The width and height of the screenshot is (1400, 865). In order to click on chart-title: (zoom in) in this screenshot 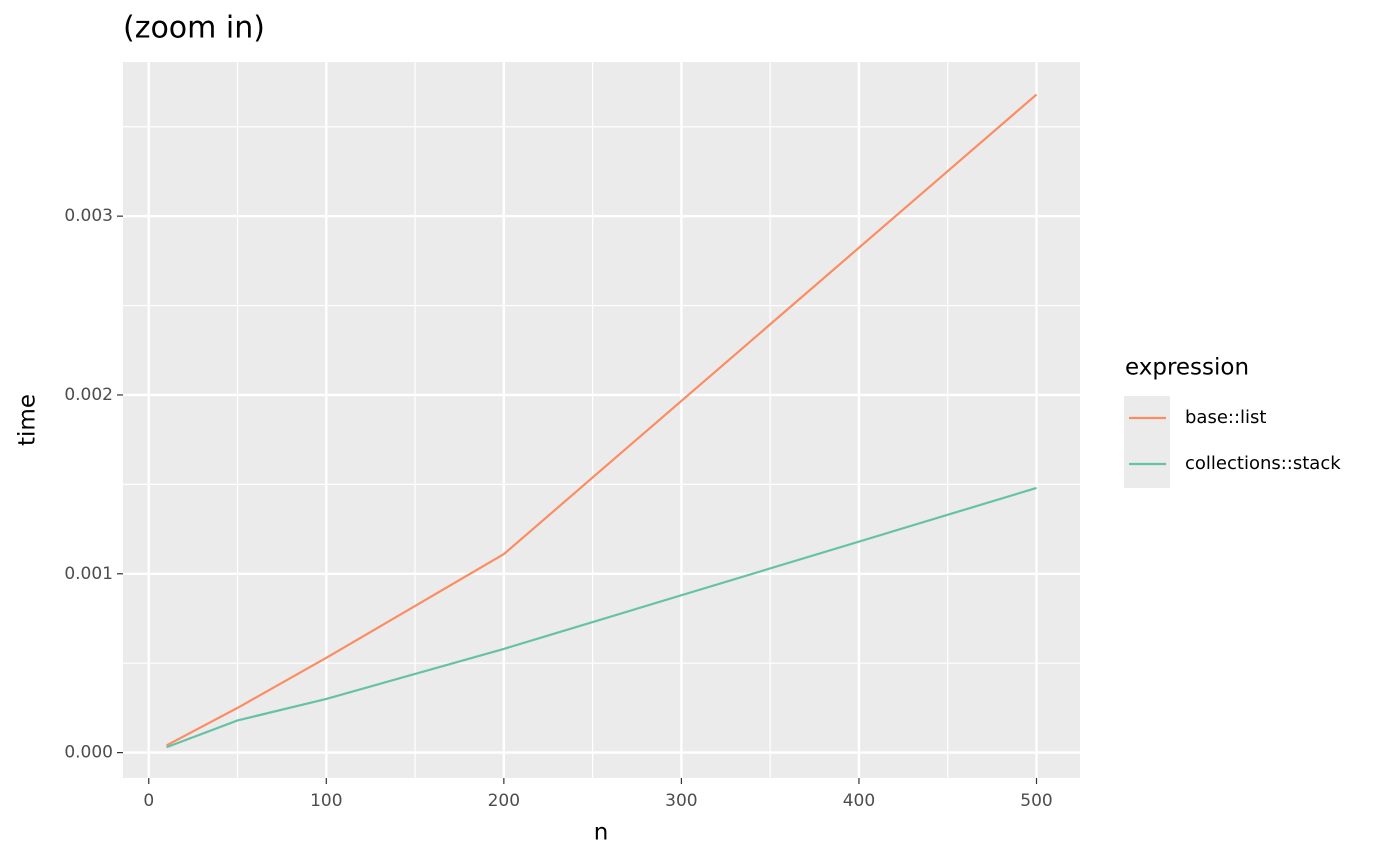, I will do `click(194, 28)`.